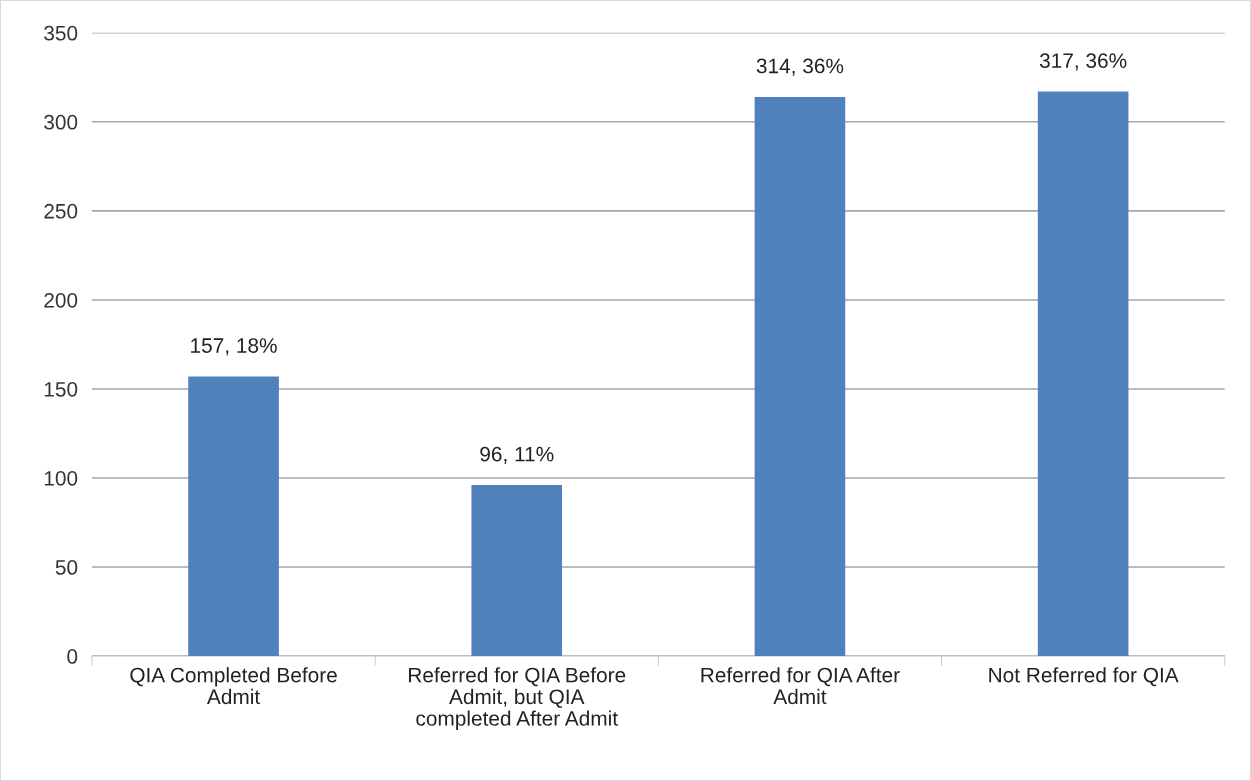 The height and width of the screenshot is (781, 1251). What do you see at coordinates (66, 567) in the screenshot?
I see `y-tick-label: 50` at bounding box center [66, 567].